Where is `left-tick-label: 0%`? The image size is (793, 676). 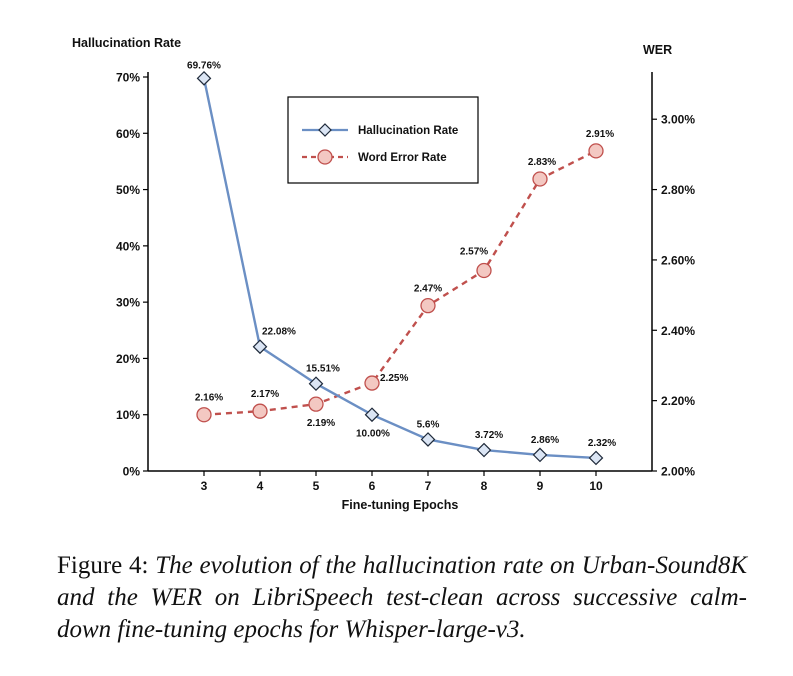 left-tick-label: 0% is located at coordinates (132, 472).